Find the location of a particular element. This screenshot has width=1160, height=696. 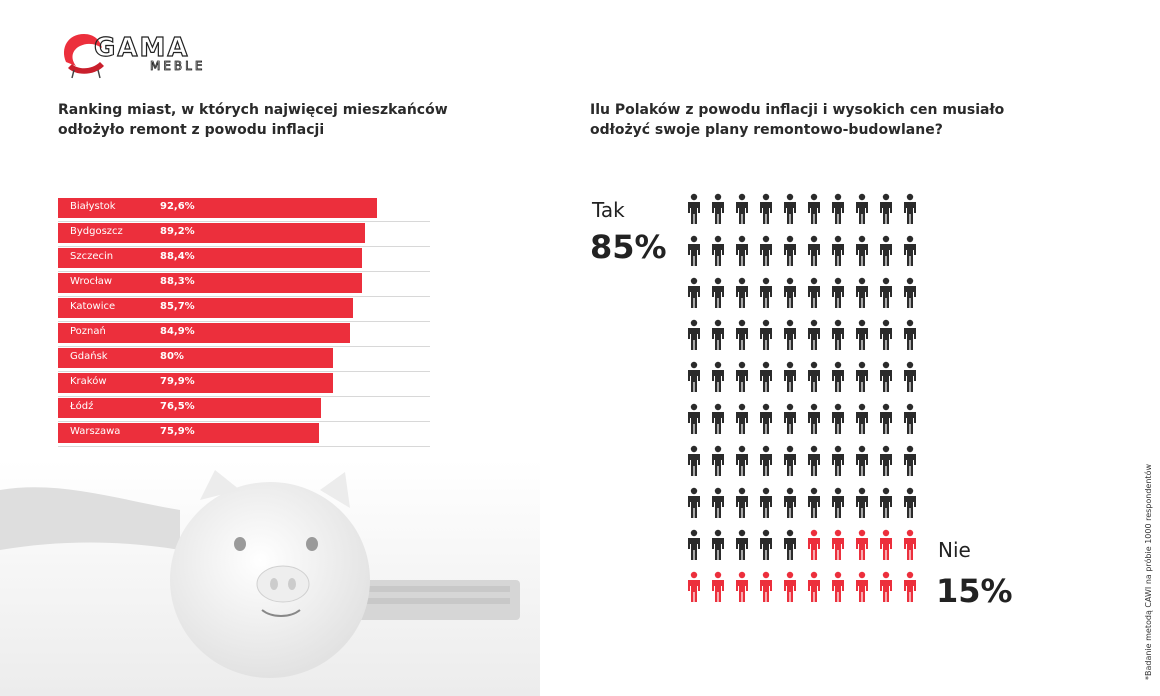

bar-category-label: Kraków is located at coordinates (88, 381).